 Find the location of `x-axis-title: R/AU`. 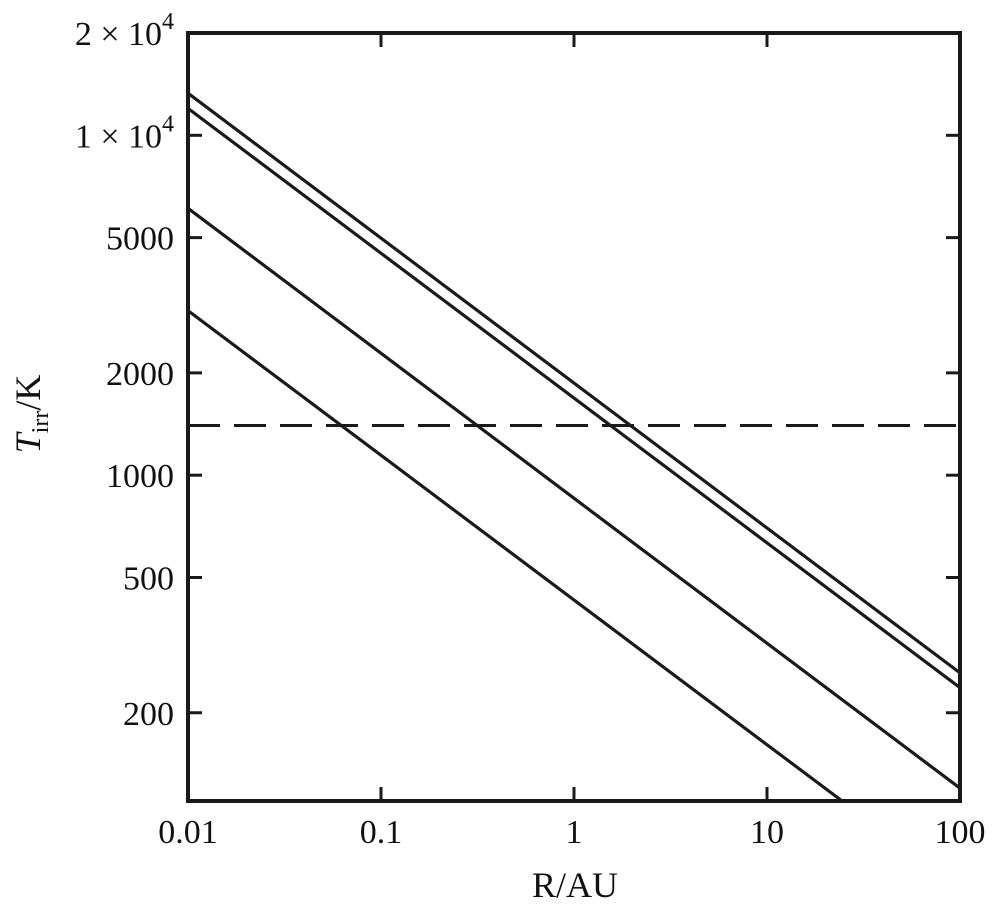

x-axis-title: R/AU is located at coordinates (575, 885).